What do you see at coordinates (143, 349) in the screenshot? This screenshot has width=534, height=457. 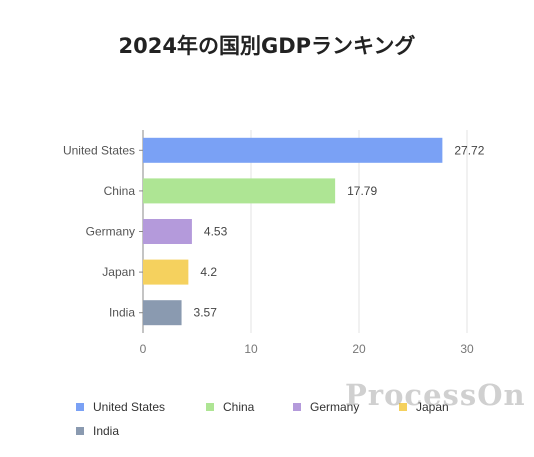 I see `x-tick-label: 0` at bounding box center [143, 349].